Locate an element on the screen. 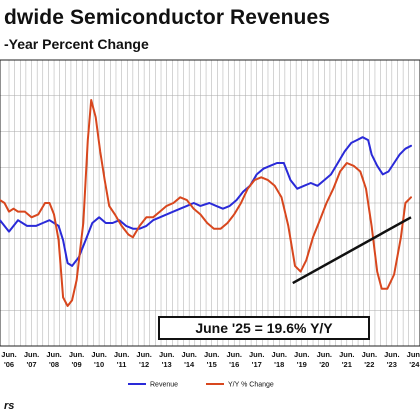 This screenshot has width=420, height=420. x-tick-label-year: '19 is located at coordinates (302, 364).